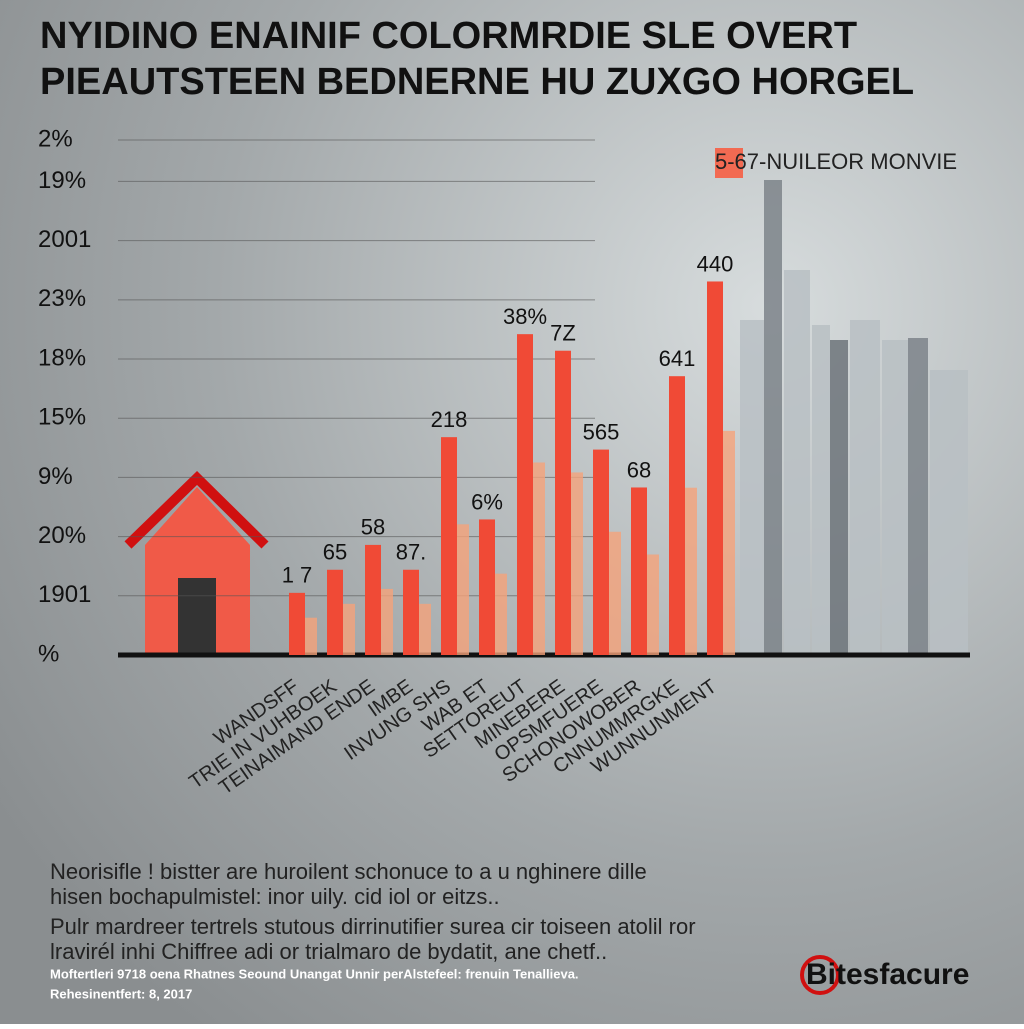 Image resolution: width=1024 pixels, height=1029 pixels. I want to click on y-tick-label: 2%, so click(55, 138).